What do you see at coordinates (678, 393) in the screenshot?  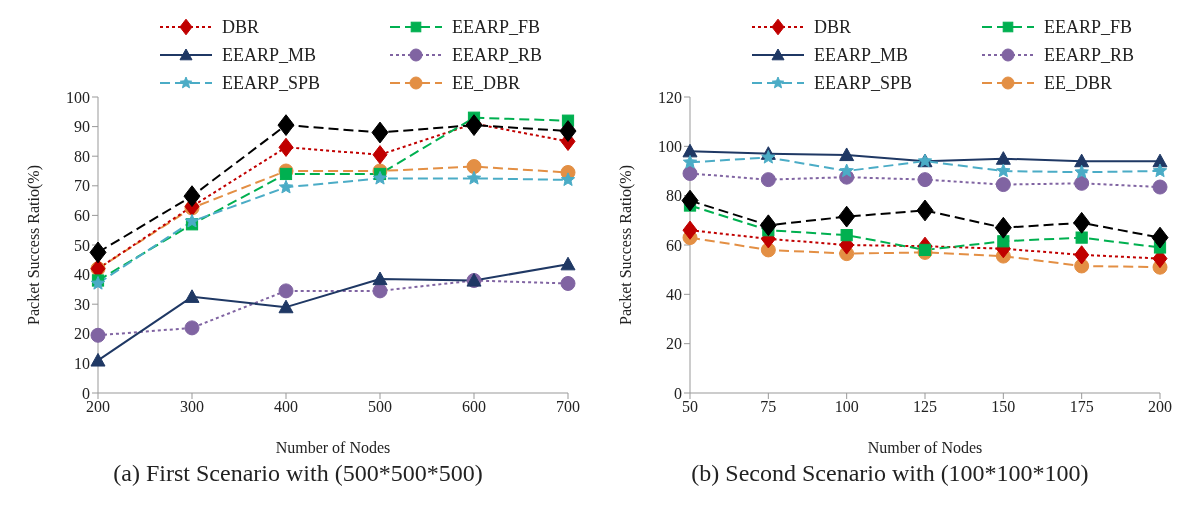 I see `y-tick-label: 0` at bounding box center [678, 393].